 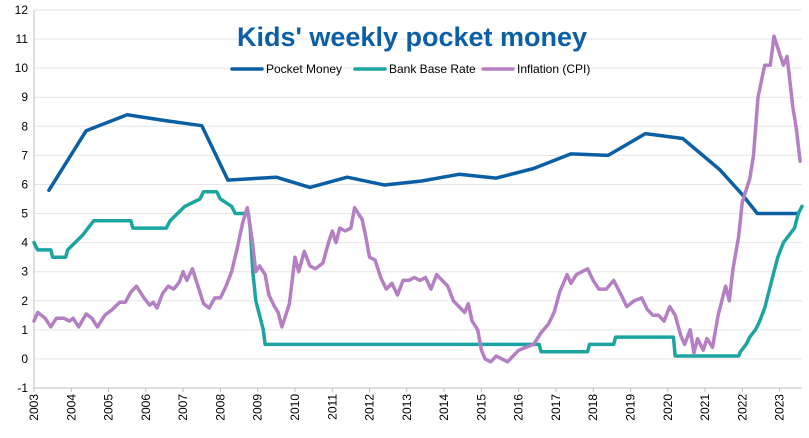 I want to click on x-tick-label: 2019, so click(x=631, y=407).